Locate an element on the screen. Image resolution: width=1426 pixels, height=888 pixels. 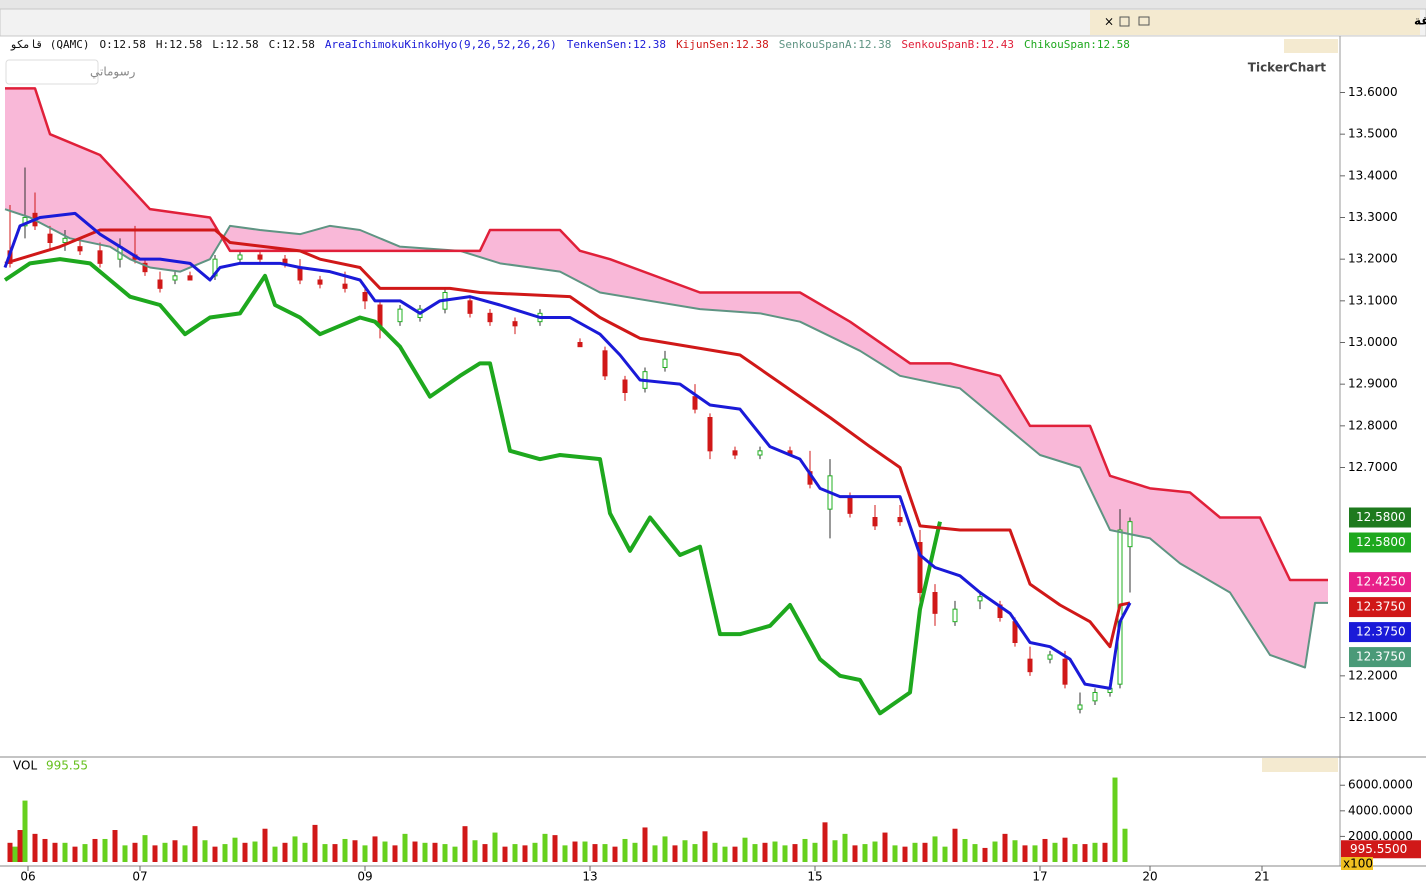
last-value-label: 12.3750 is located at coordinates (1381, 632).